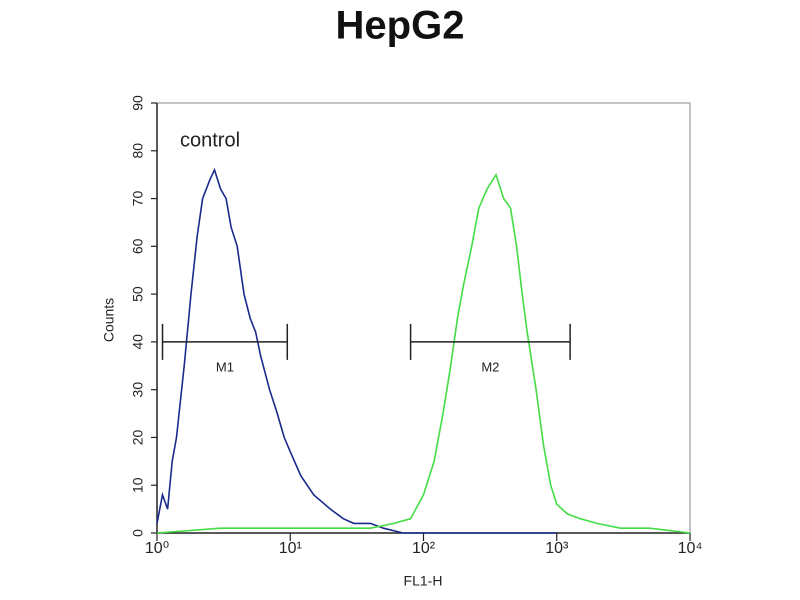 The image size is (800, 600). What do you see at coordinates (490, 366) in the screenshot?
I see `gate-label: M2` at bounding box center [490, 366].